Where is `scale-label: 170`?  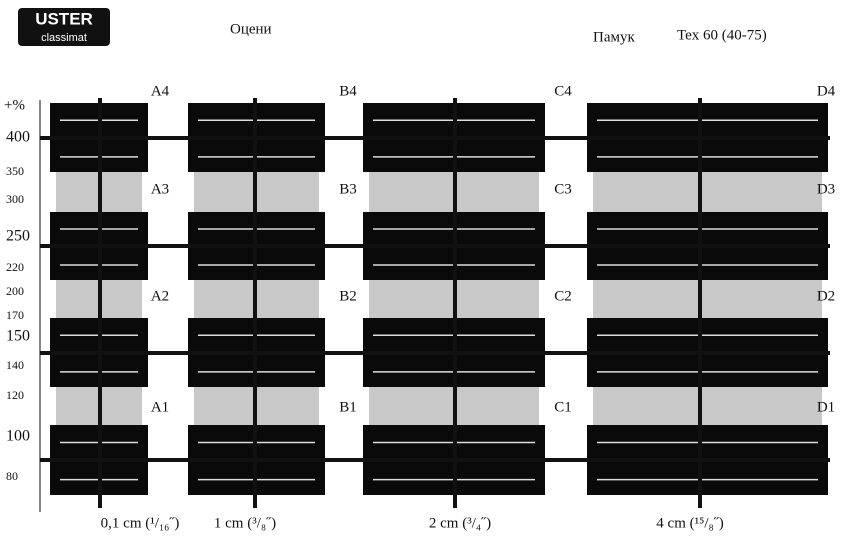
scale-label: 170 is located at coordinates (15, 315).